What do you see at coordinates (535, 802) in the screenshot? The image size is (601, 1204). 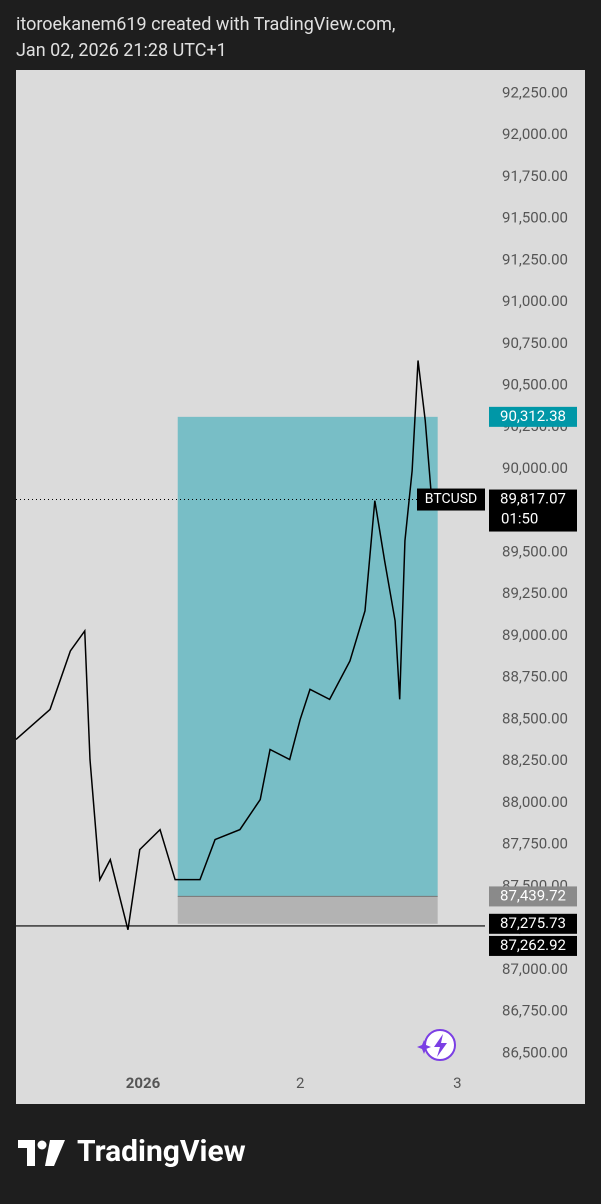 I see `y-tick-label: 88,000.00` at bounding box center [535, 802].